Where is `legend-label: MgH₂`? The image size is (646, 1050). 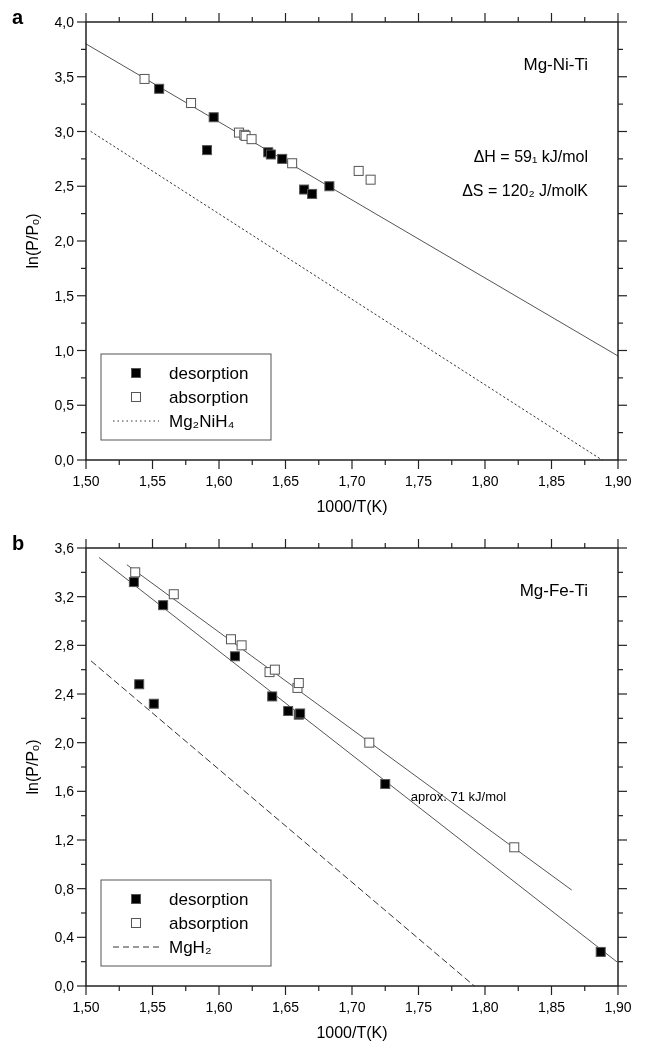 legend-label: MgH₂ is located at coordinates (190, 947).